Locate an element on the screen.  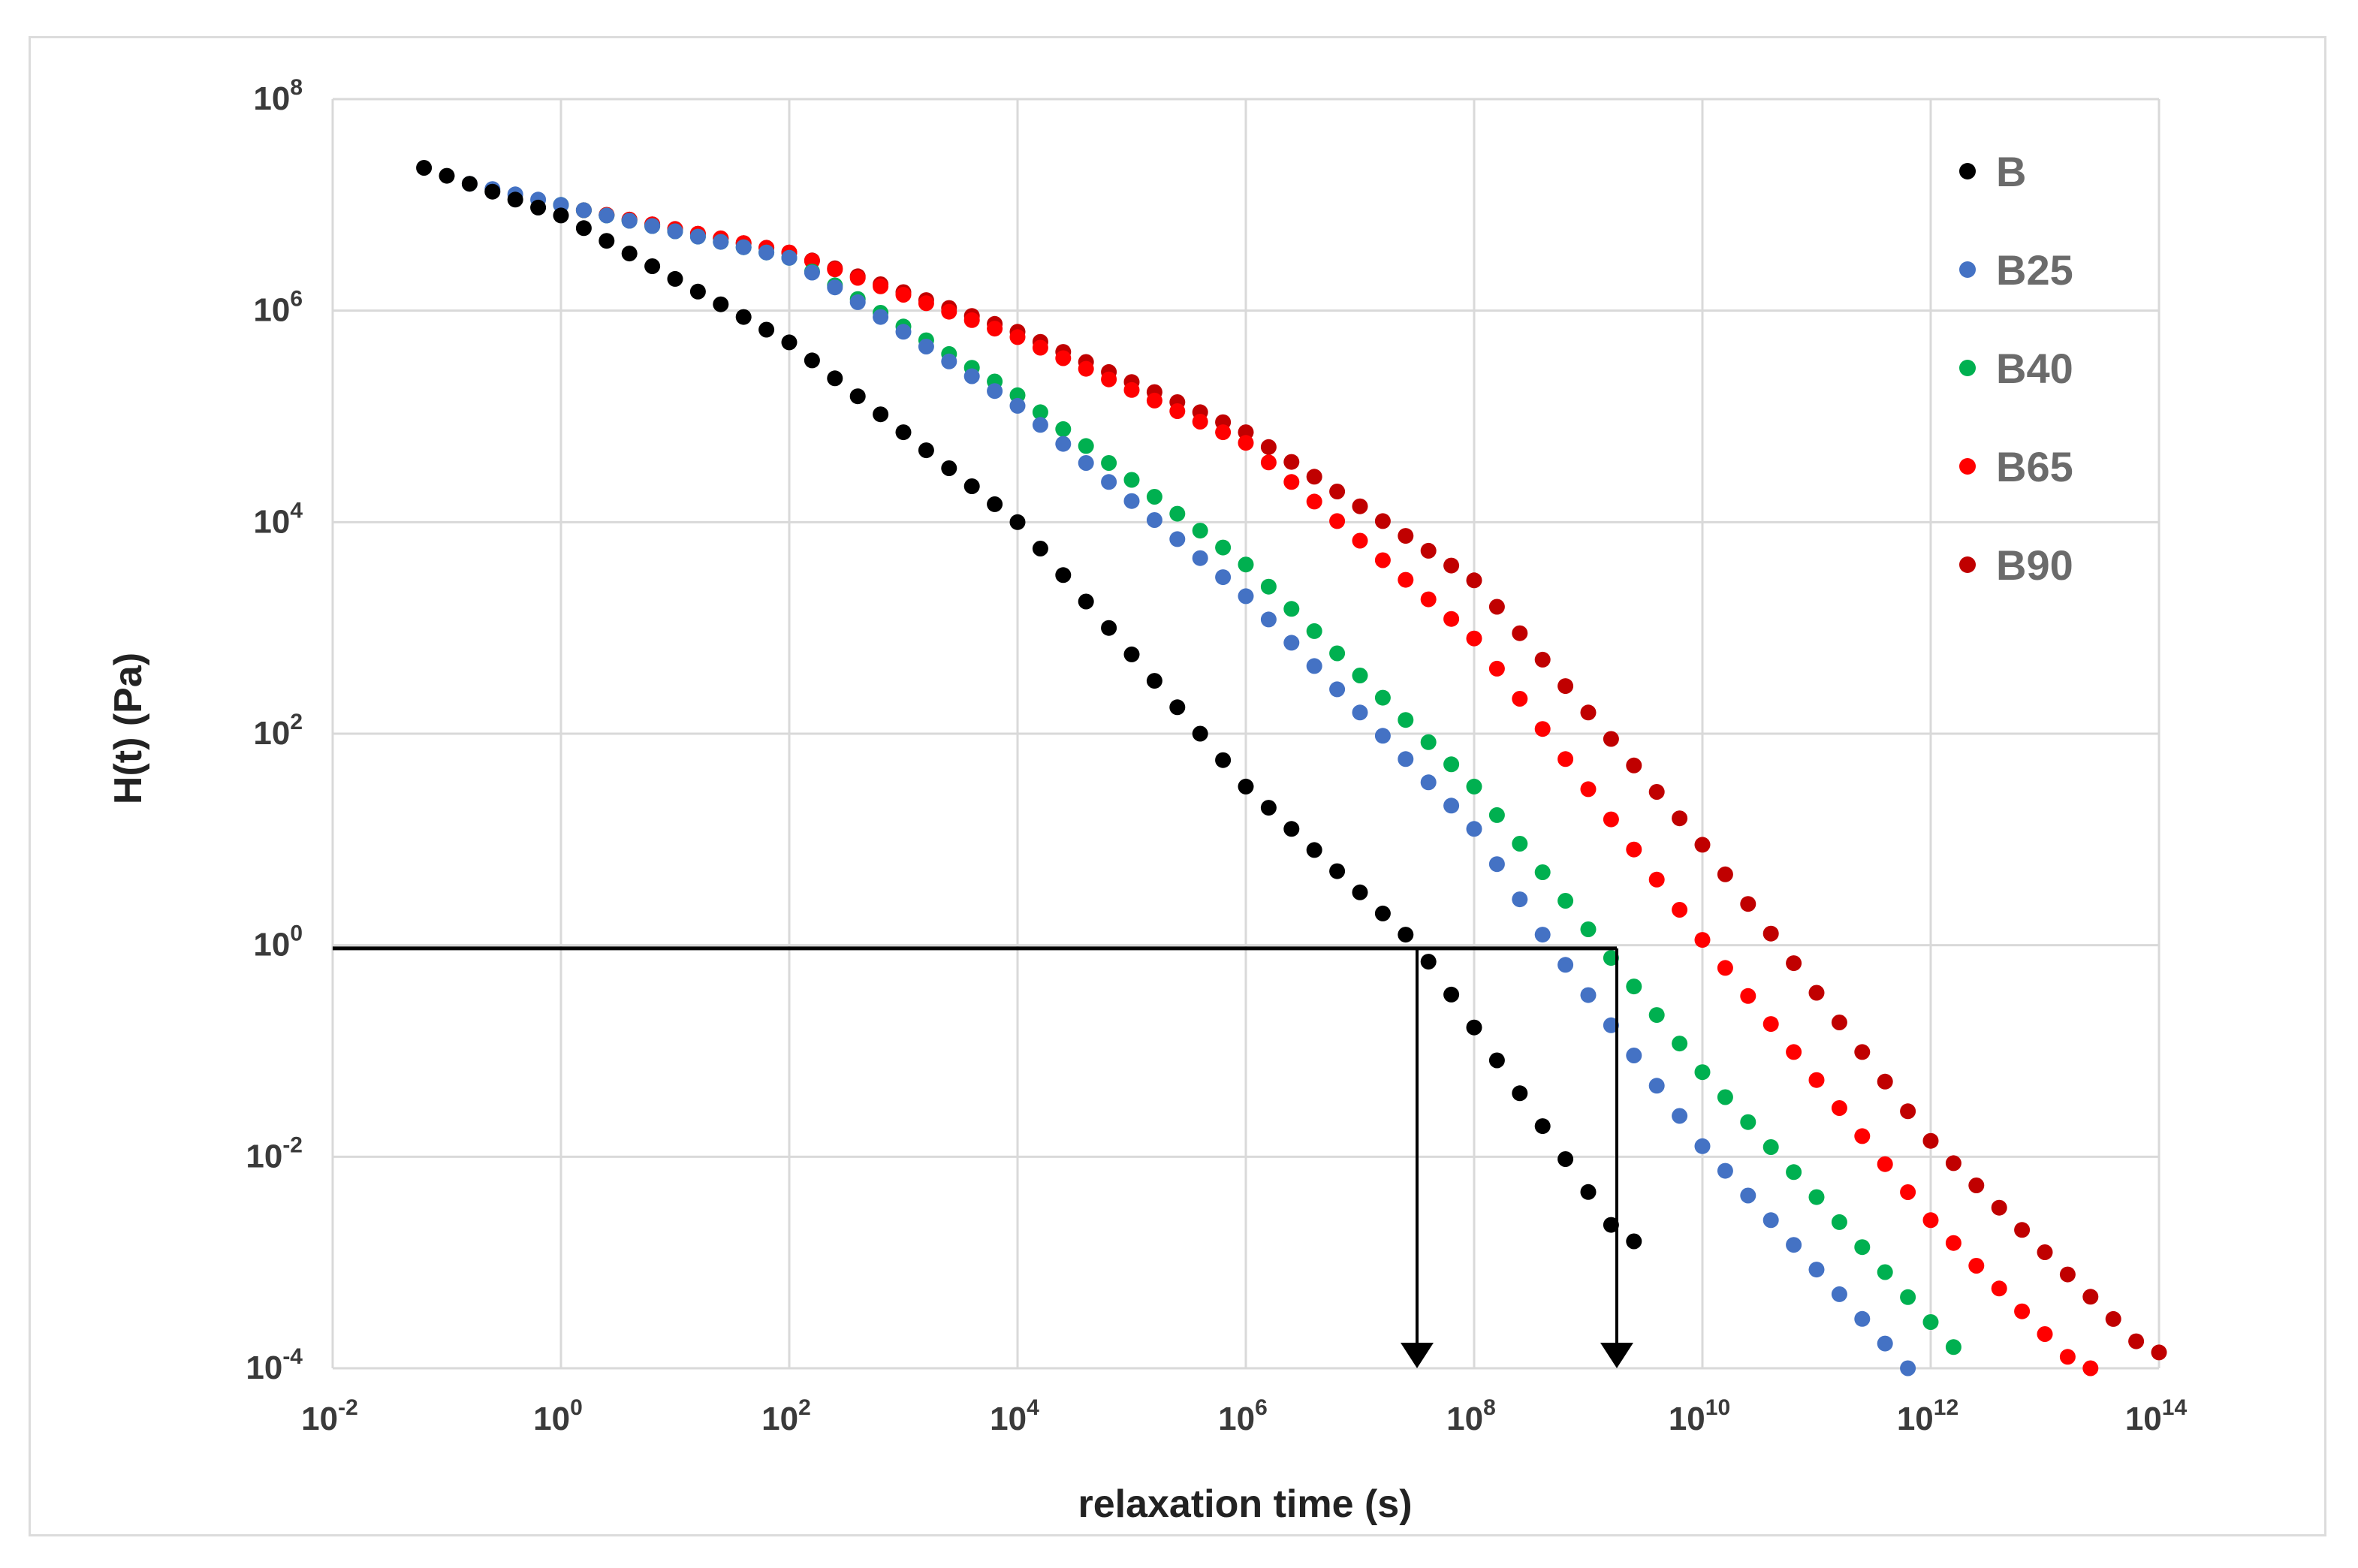
legend-label-b25: B25 is located at coordinates (2035, 270).